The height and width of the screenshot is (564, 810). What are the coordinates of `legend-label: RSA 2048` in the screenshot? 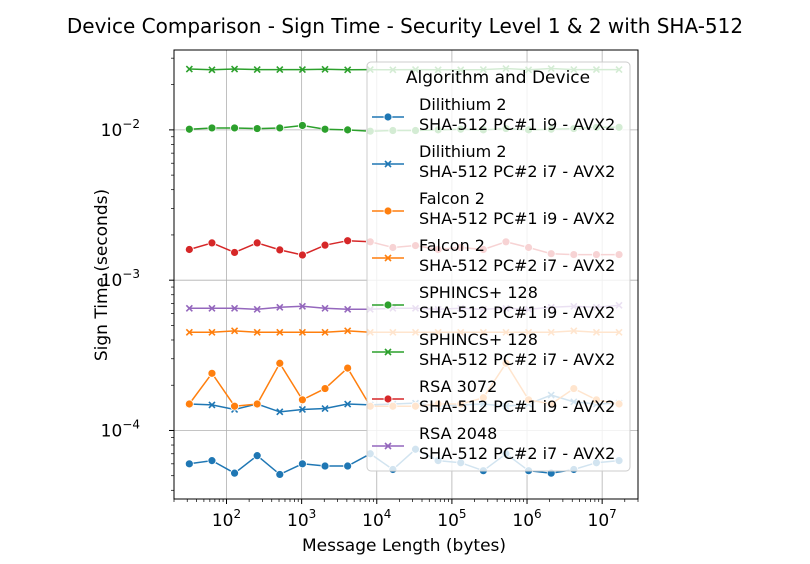 It's located at (458, 433).